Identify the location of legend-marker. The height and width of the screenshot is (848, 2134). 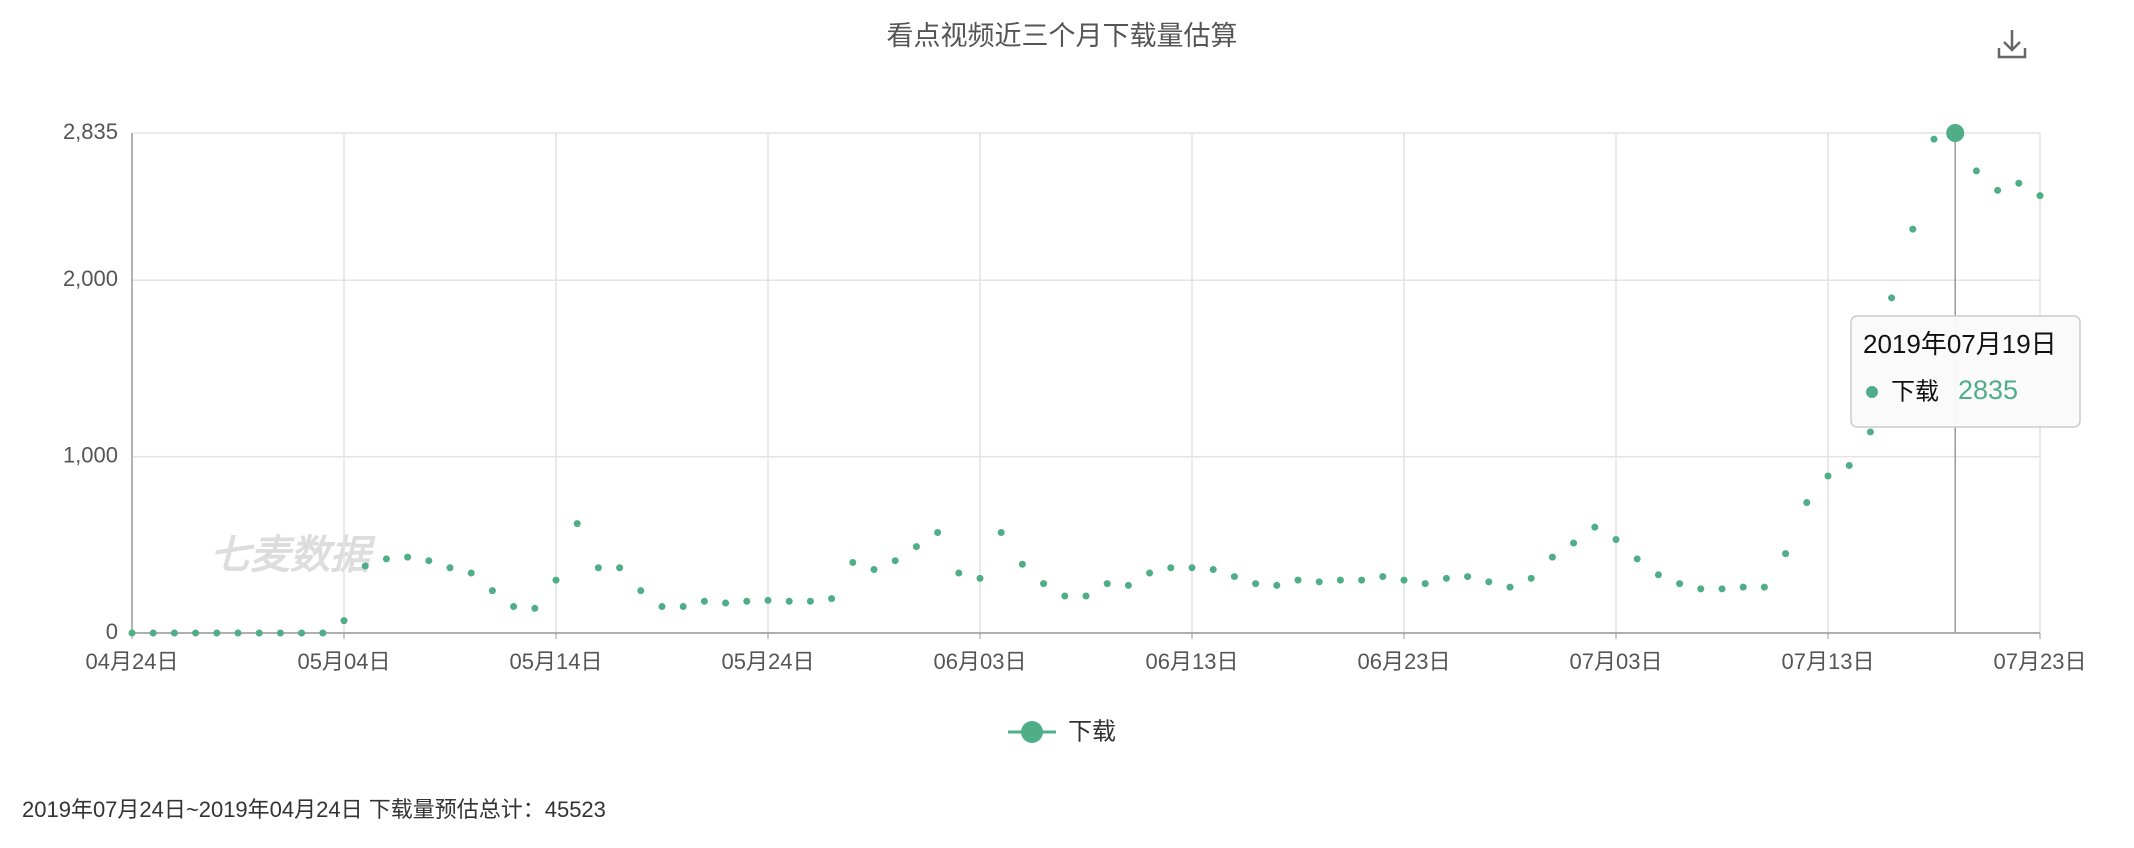
(1032, 732).